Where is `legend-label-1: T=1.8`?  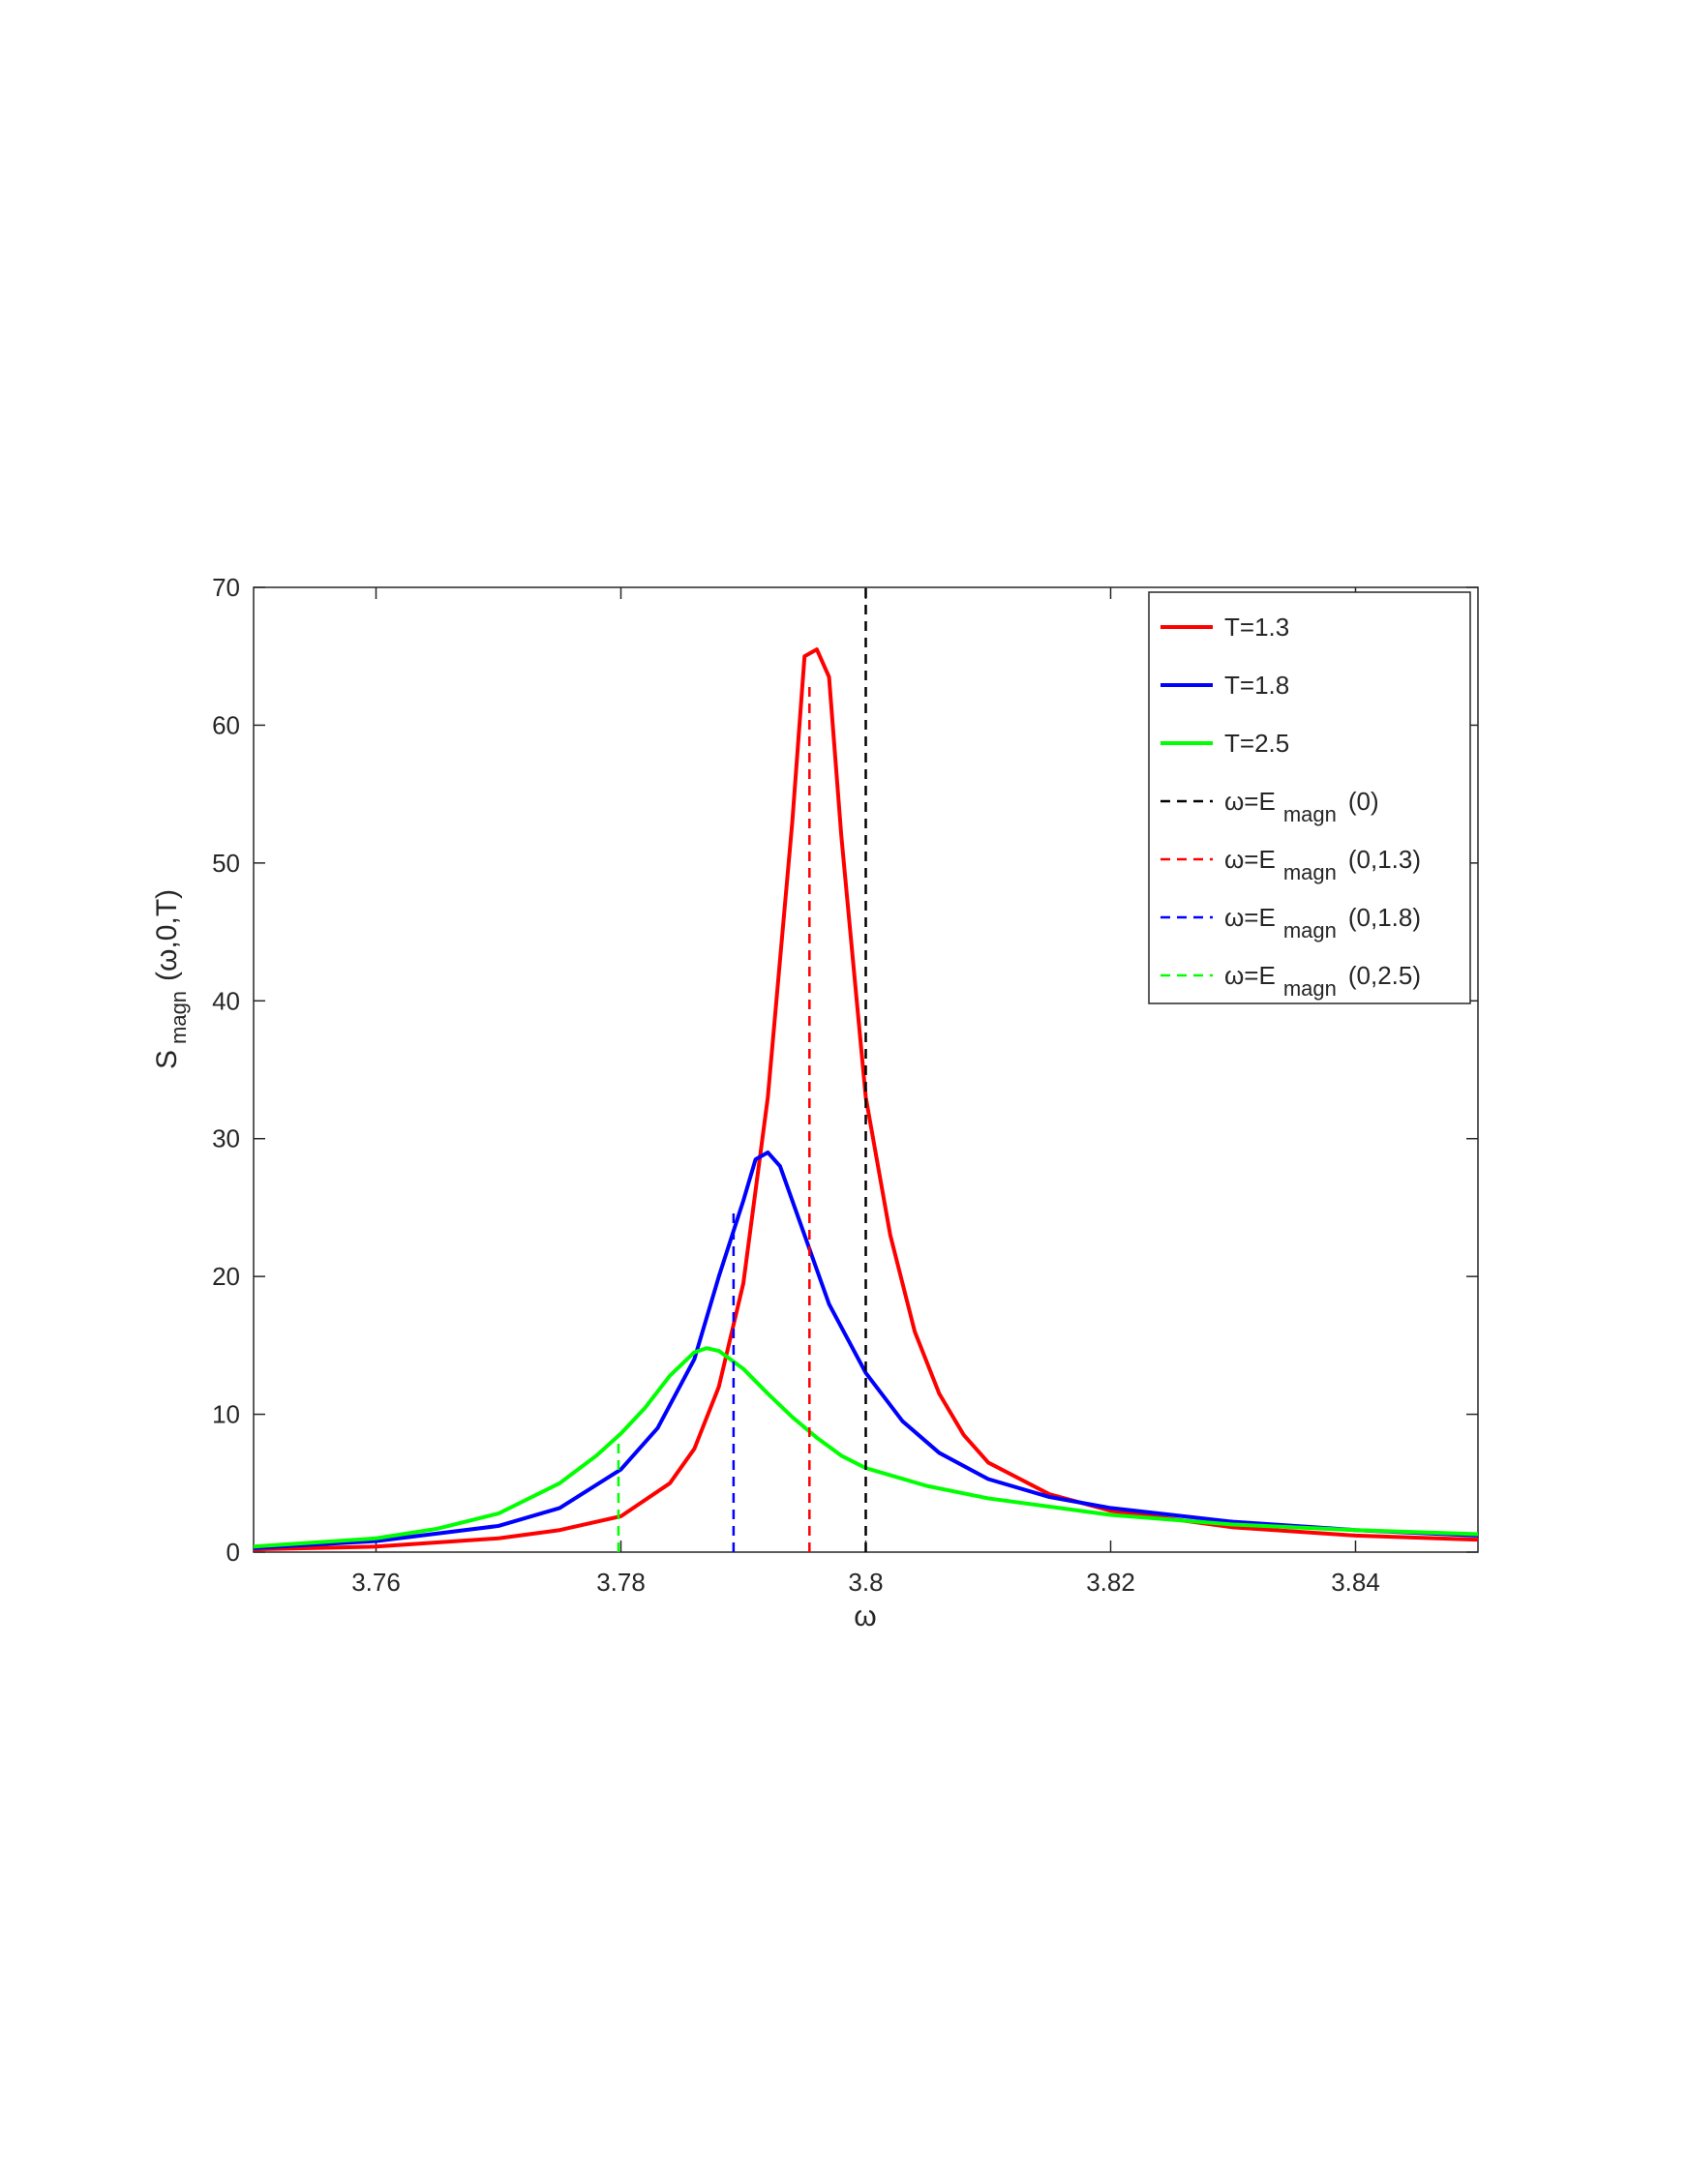
legend-label-1: T=1.8 is located at coordinates (1256, 685).